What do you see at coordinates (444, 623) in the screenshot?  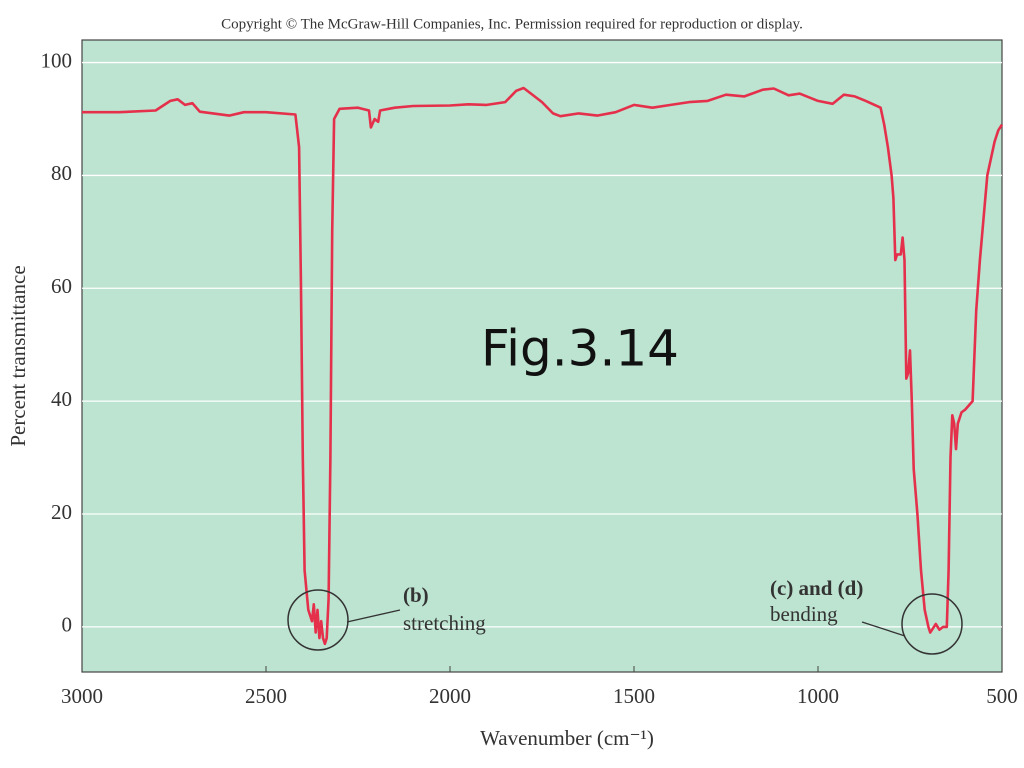 I see `callout-text: stretching` at bounding box center [444, 623].